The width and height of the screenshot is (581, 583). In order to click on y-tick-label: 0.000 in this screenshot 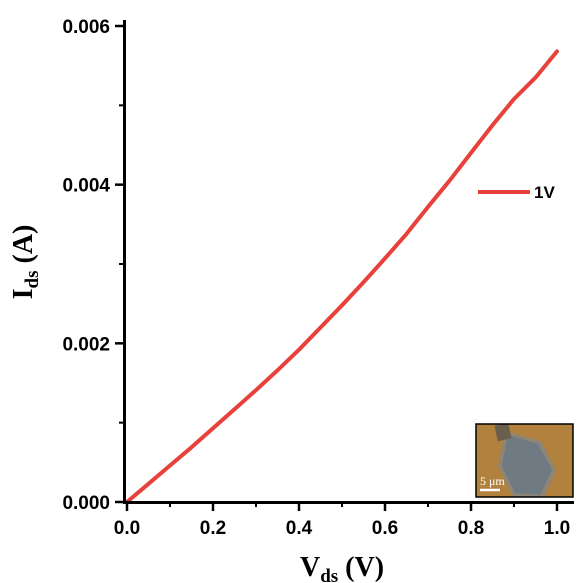, I will do `click(86, 503)`.